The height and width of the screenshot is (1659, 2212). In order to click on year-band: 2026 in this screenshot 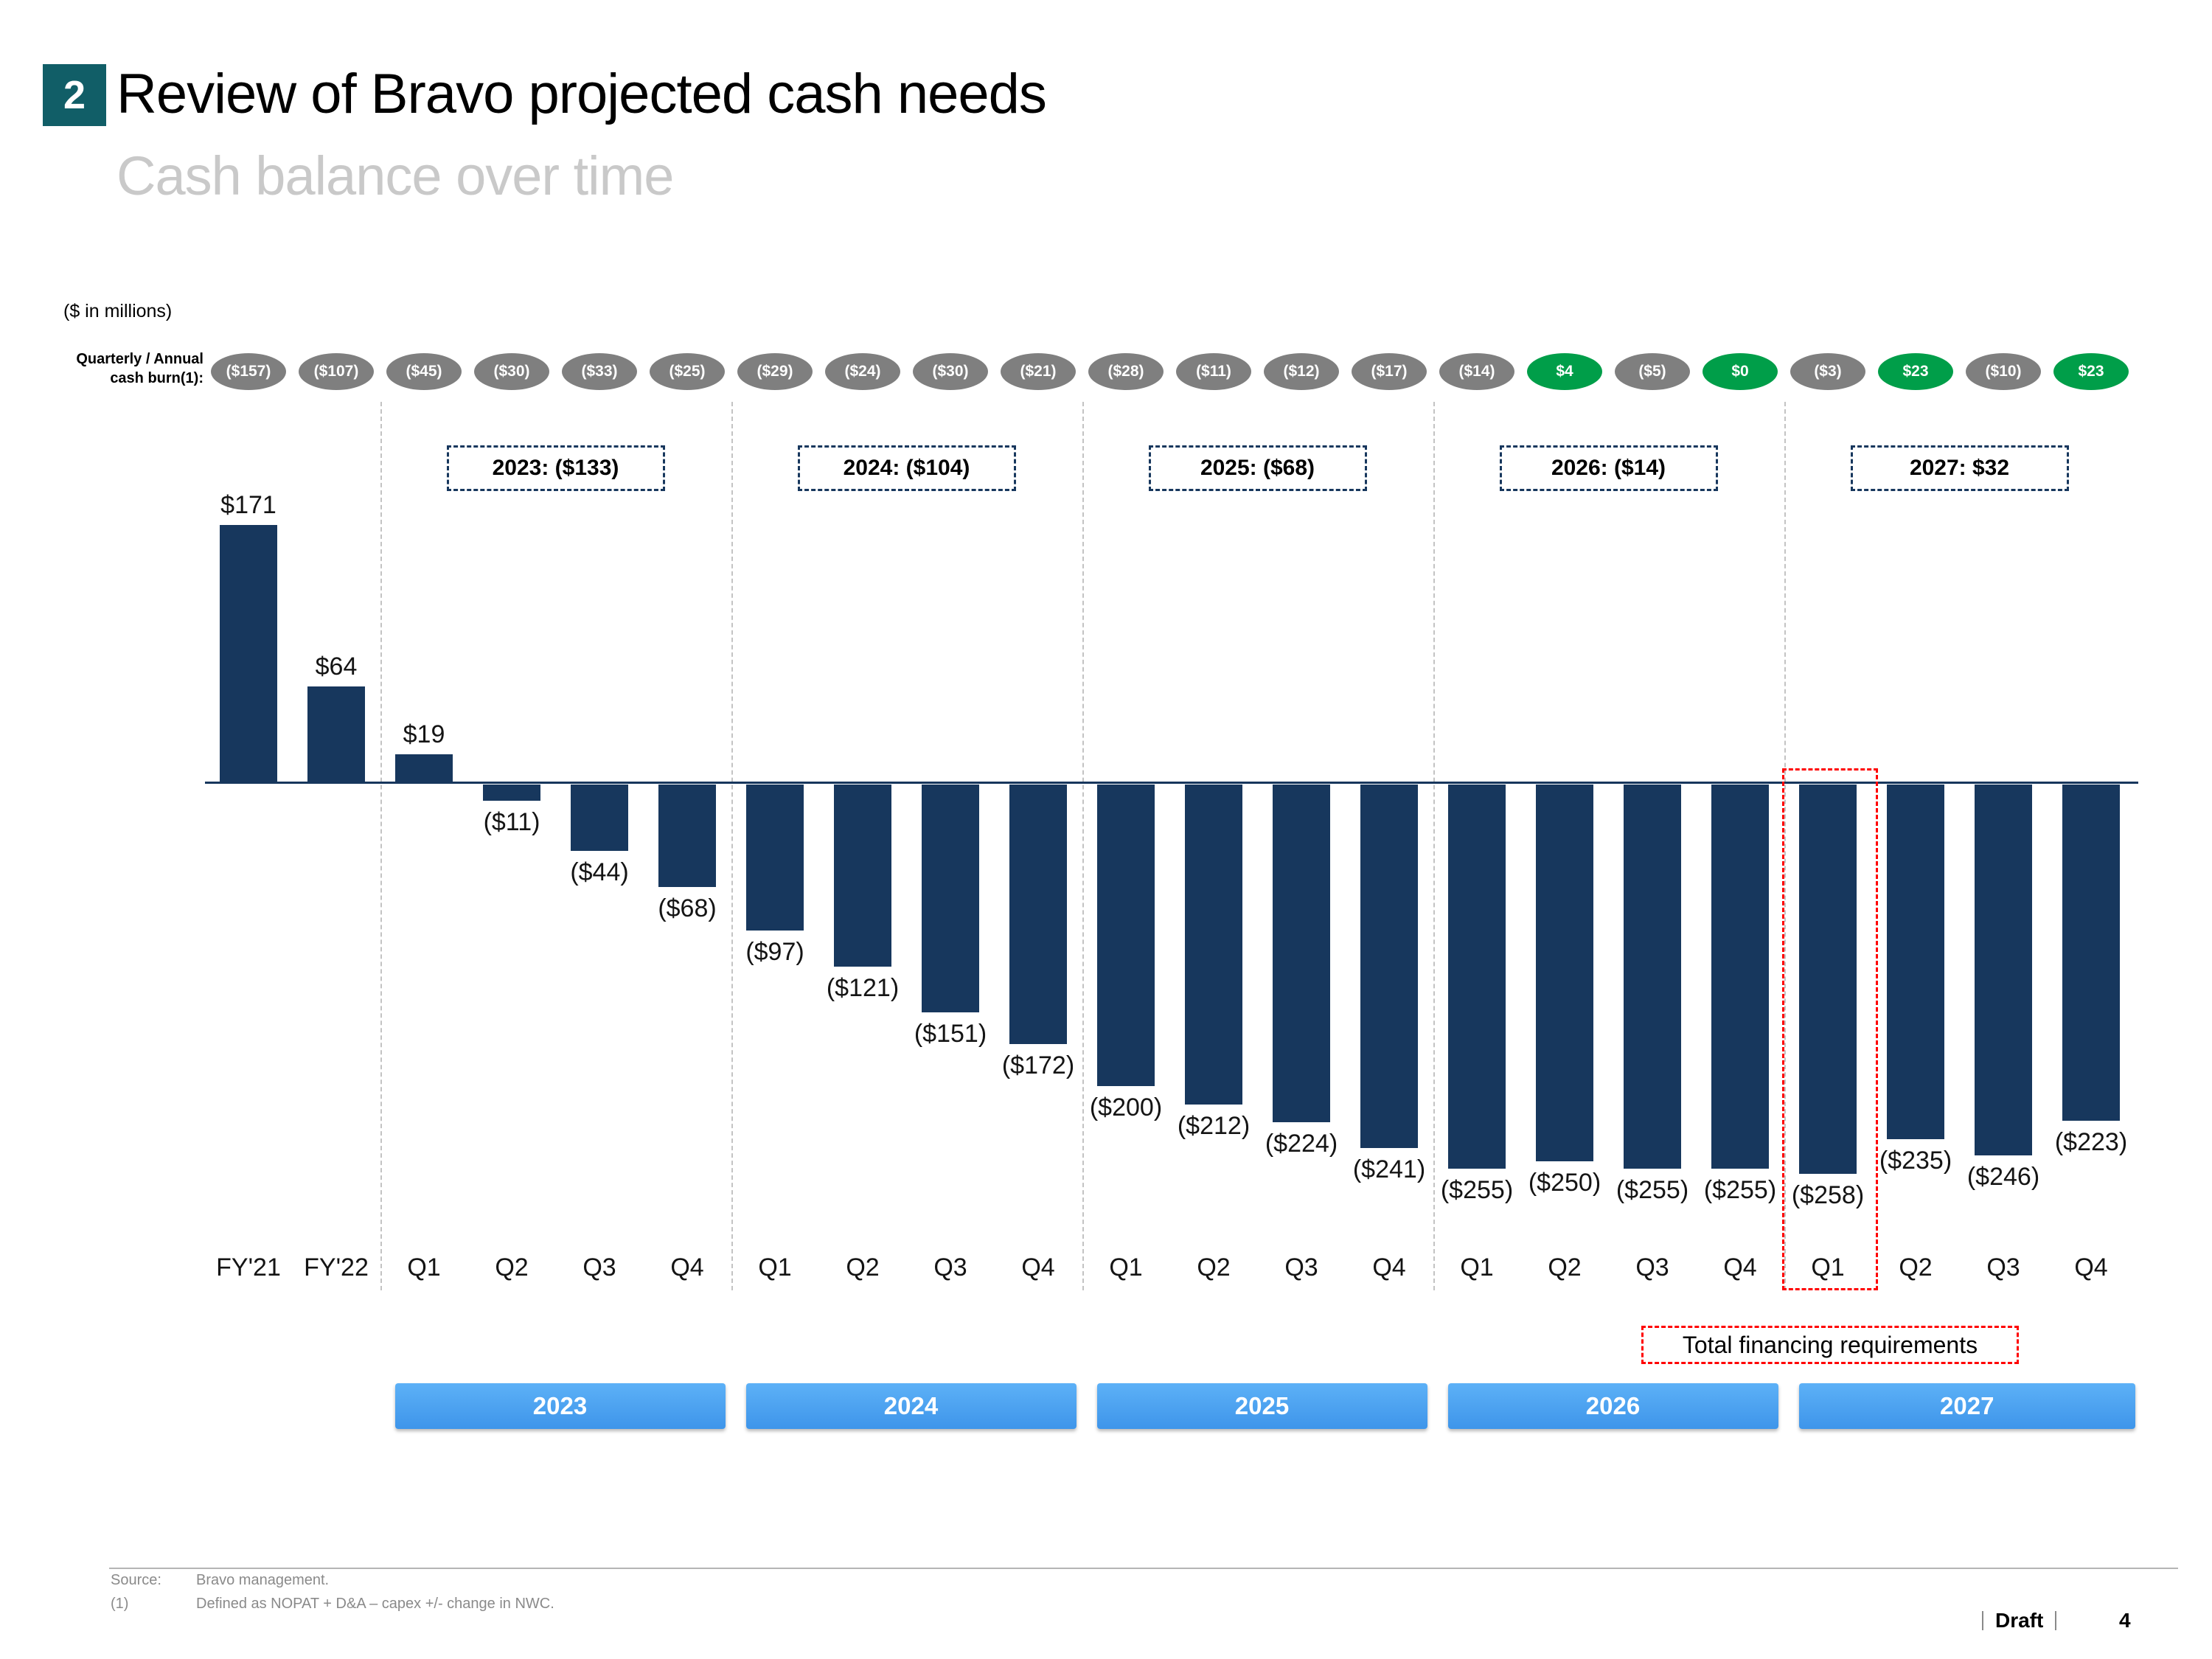, I will do `click(1612, 1406)`.